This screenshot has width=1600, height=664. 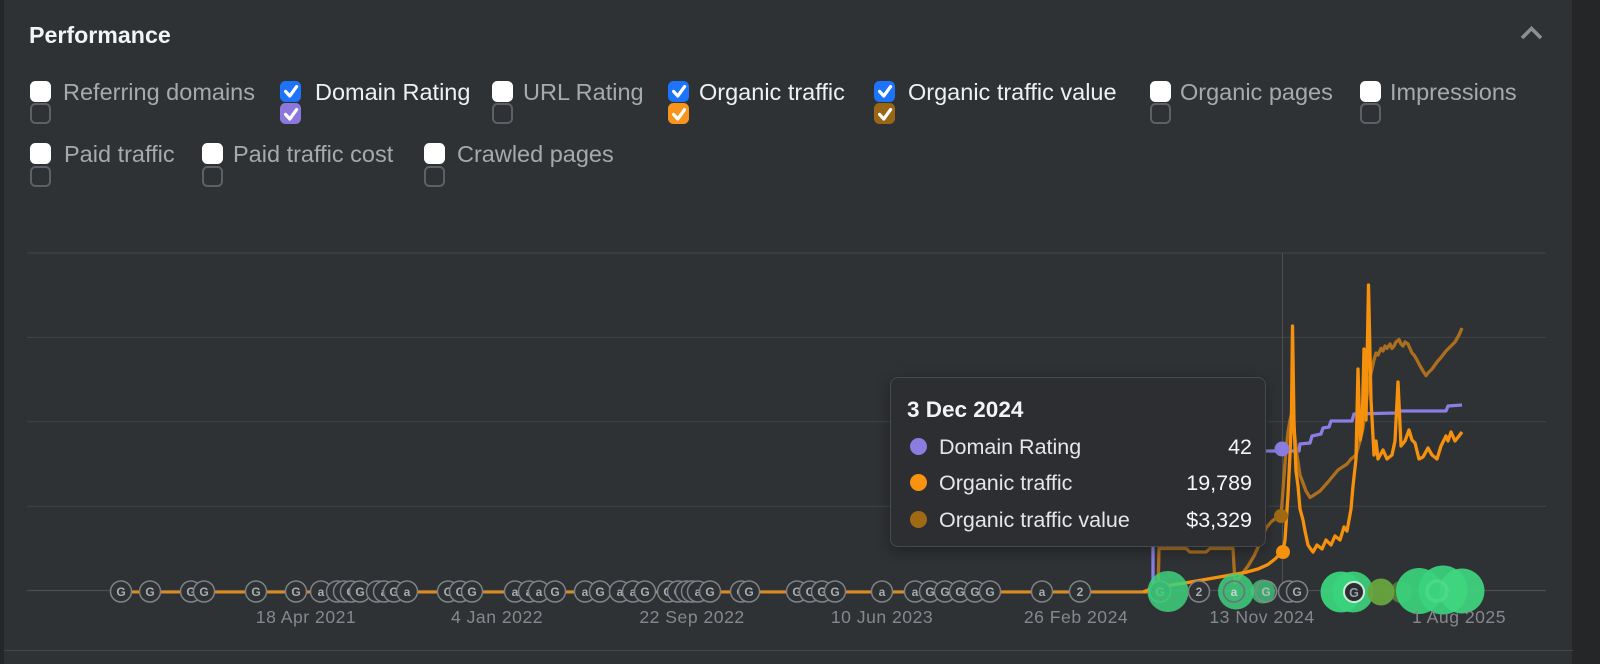 I want to click on svg-text: 4 Jan 2022, so click(x=497, y=617).